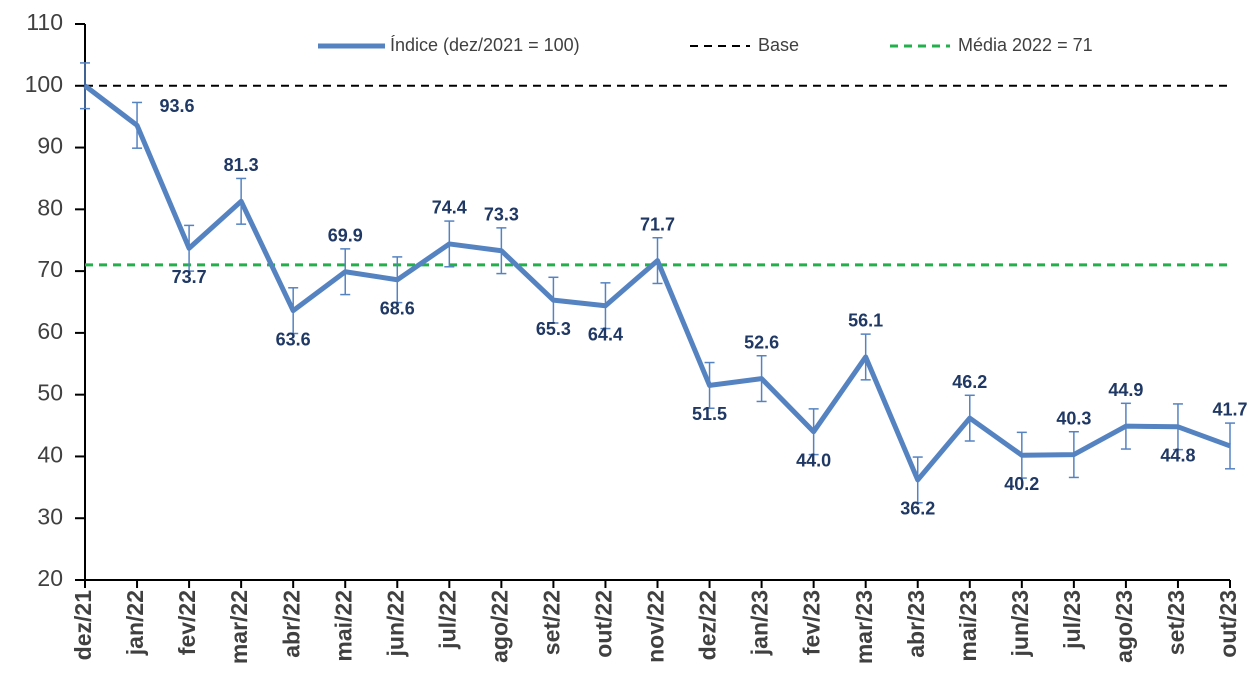 Image resolution: width=1255 pixels, height=688 pixels. I want to click on y-tick-label: 110, so click(44, 22).